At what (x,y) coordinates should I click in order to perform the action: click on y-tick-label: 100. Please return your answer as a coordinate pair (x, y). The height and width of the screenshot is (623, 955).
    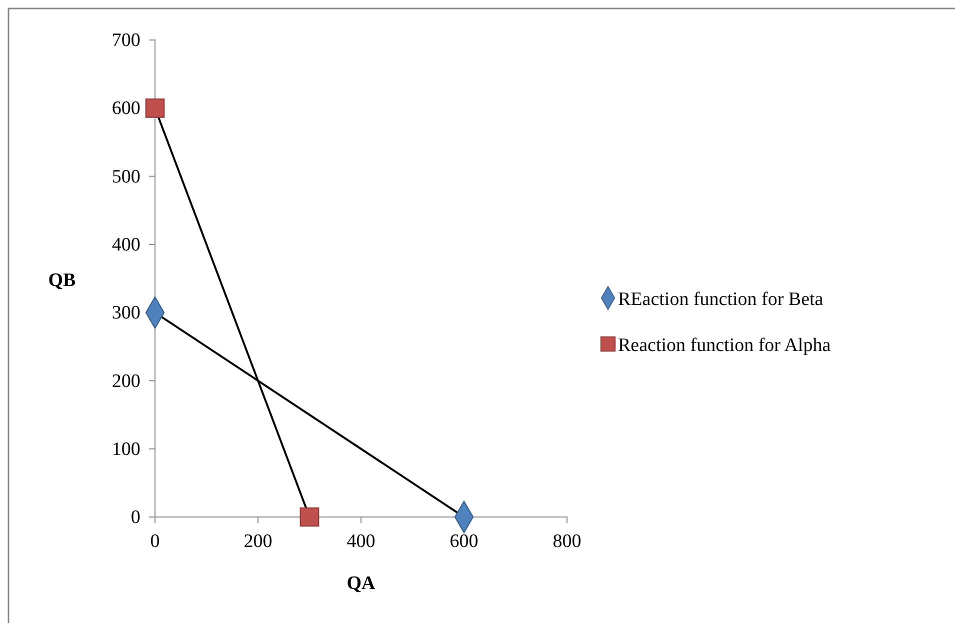
    Looking at the image, I should click on (126, 449).